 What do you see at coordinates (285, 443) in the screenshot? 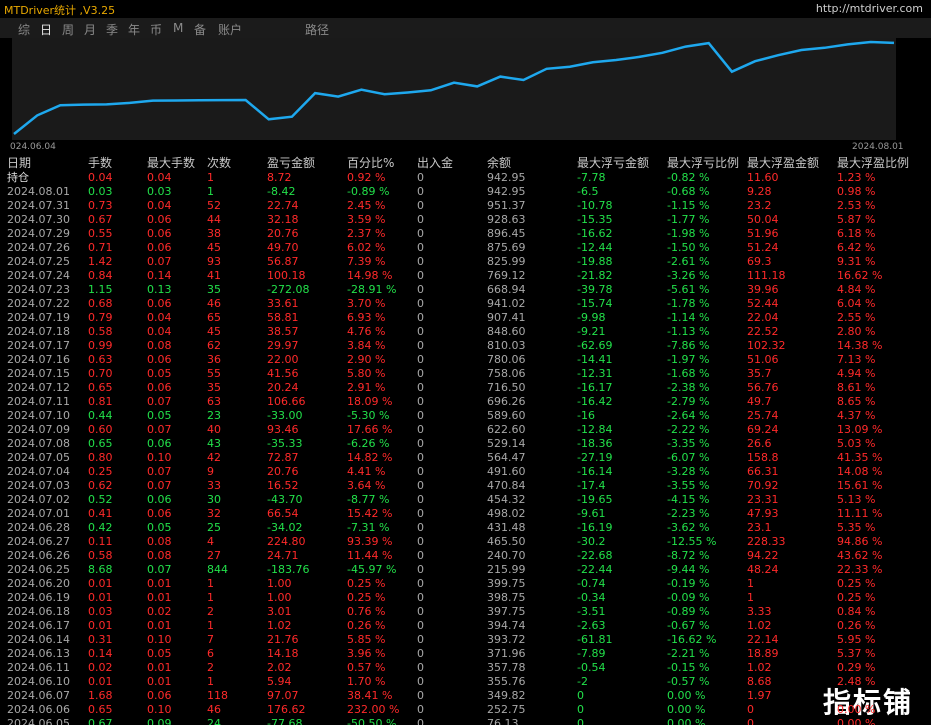
I see `table-cell: -35.33` at bounding box center [285, 443].